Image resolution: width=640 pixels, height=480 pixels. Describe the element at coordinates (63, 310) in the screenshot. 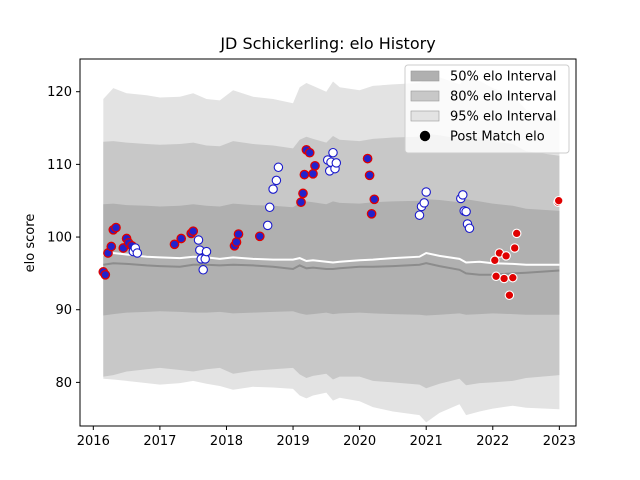

I see `y-tick-label: 90` at that location.